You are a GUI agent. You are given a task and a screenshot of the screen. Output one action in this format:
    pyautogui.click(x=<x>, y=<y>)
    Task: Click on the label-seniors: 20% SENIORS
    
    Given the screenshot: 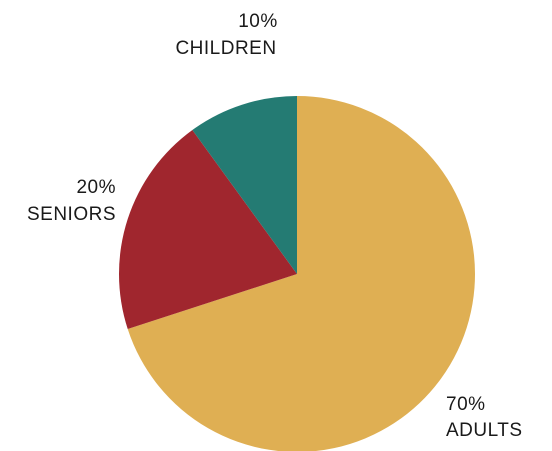 What is the action you would take?
    pyautogui.click(x=71, y=201)
    